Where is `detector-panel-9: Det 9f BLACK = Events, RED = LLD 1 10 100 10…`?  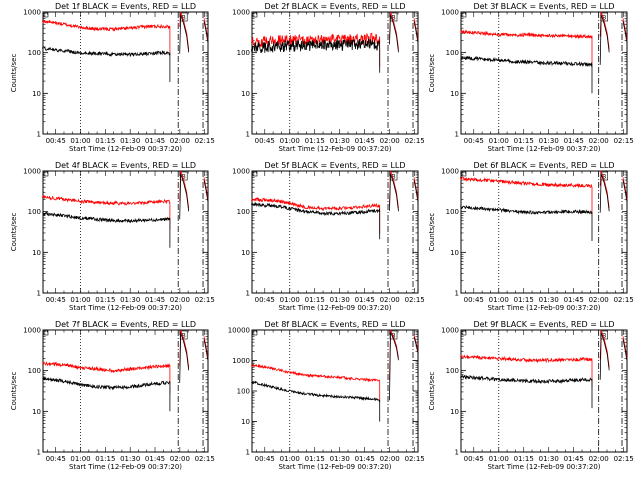
detector-panel-9: Det 9f BLACK = Events, RED = LLD 1 10 100 10… is located at coordinates (531, 395).